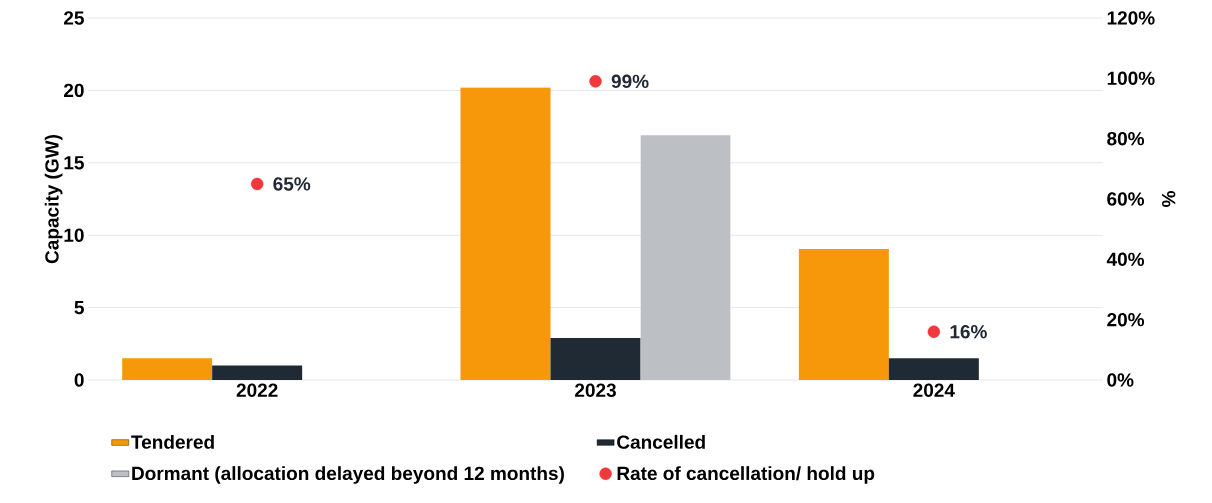 The image size is (1212, 503). I want to click on y-tick-label: 10, so click(74, 235).